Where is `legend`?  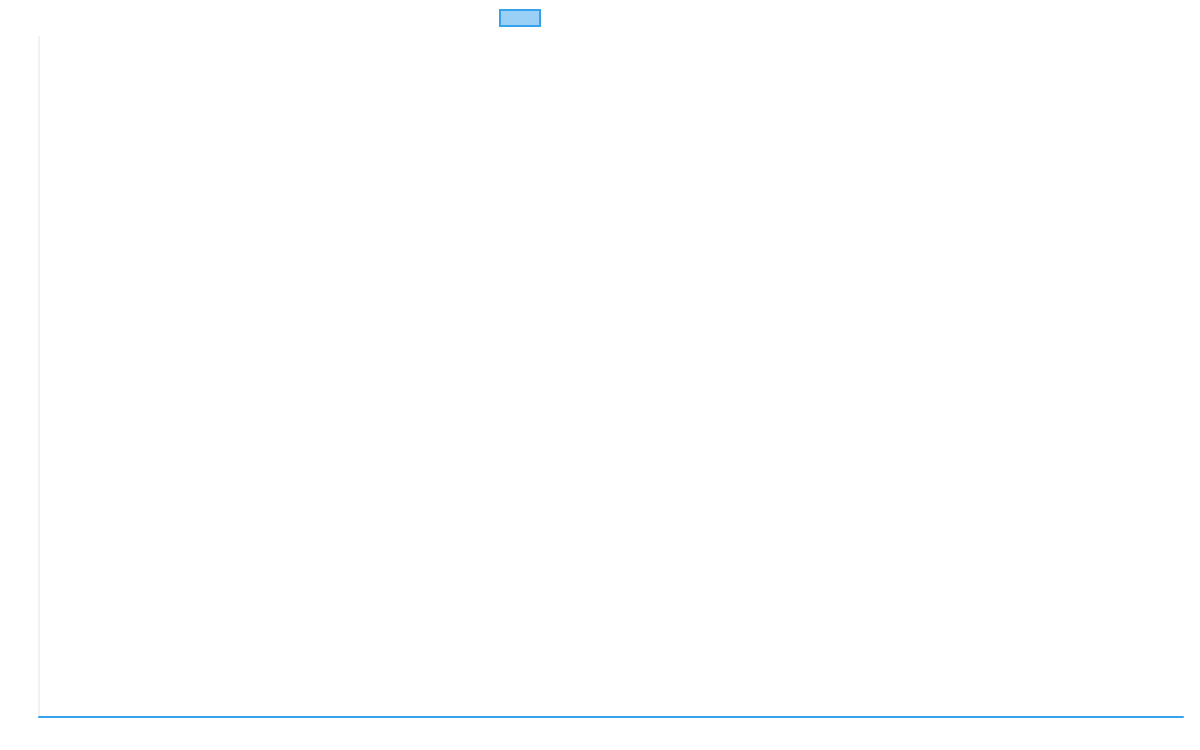 legend is located at coordinates (520, 18).